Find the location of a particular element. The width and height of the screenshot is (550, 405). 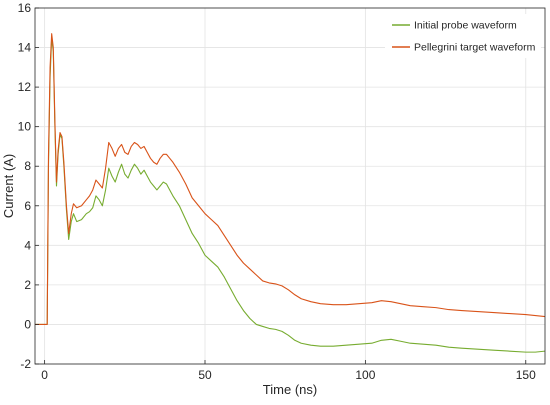

y-tick-label: 14 is located at coordinates (25, 48).